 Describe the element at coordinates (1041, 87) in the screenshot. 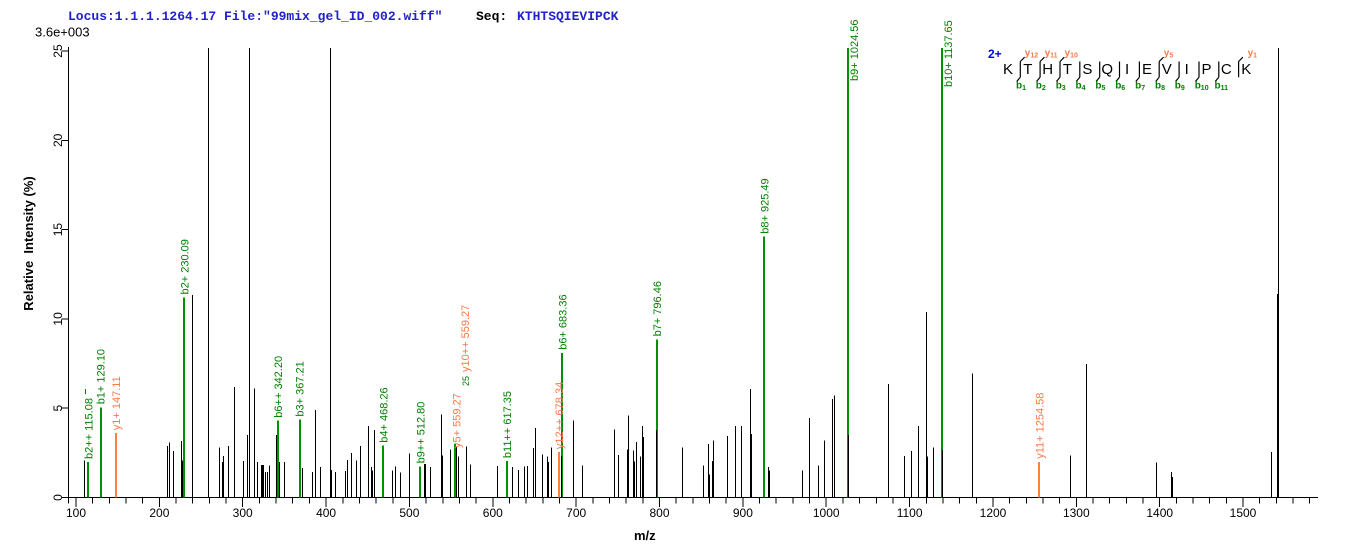

I see `svg-text: b2` at that location.